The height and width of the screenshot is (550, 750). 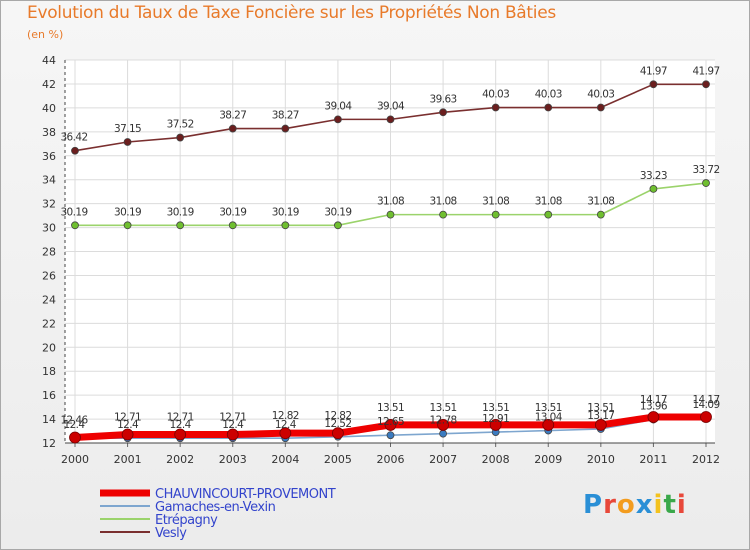 What do you see at coordinates (45, 34) in the screenshot?
I see `y-axis-unit: (en %)` at bounding box center [45, 34].